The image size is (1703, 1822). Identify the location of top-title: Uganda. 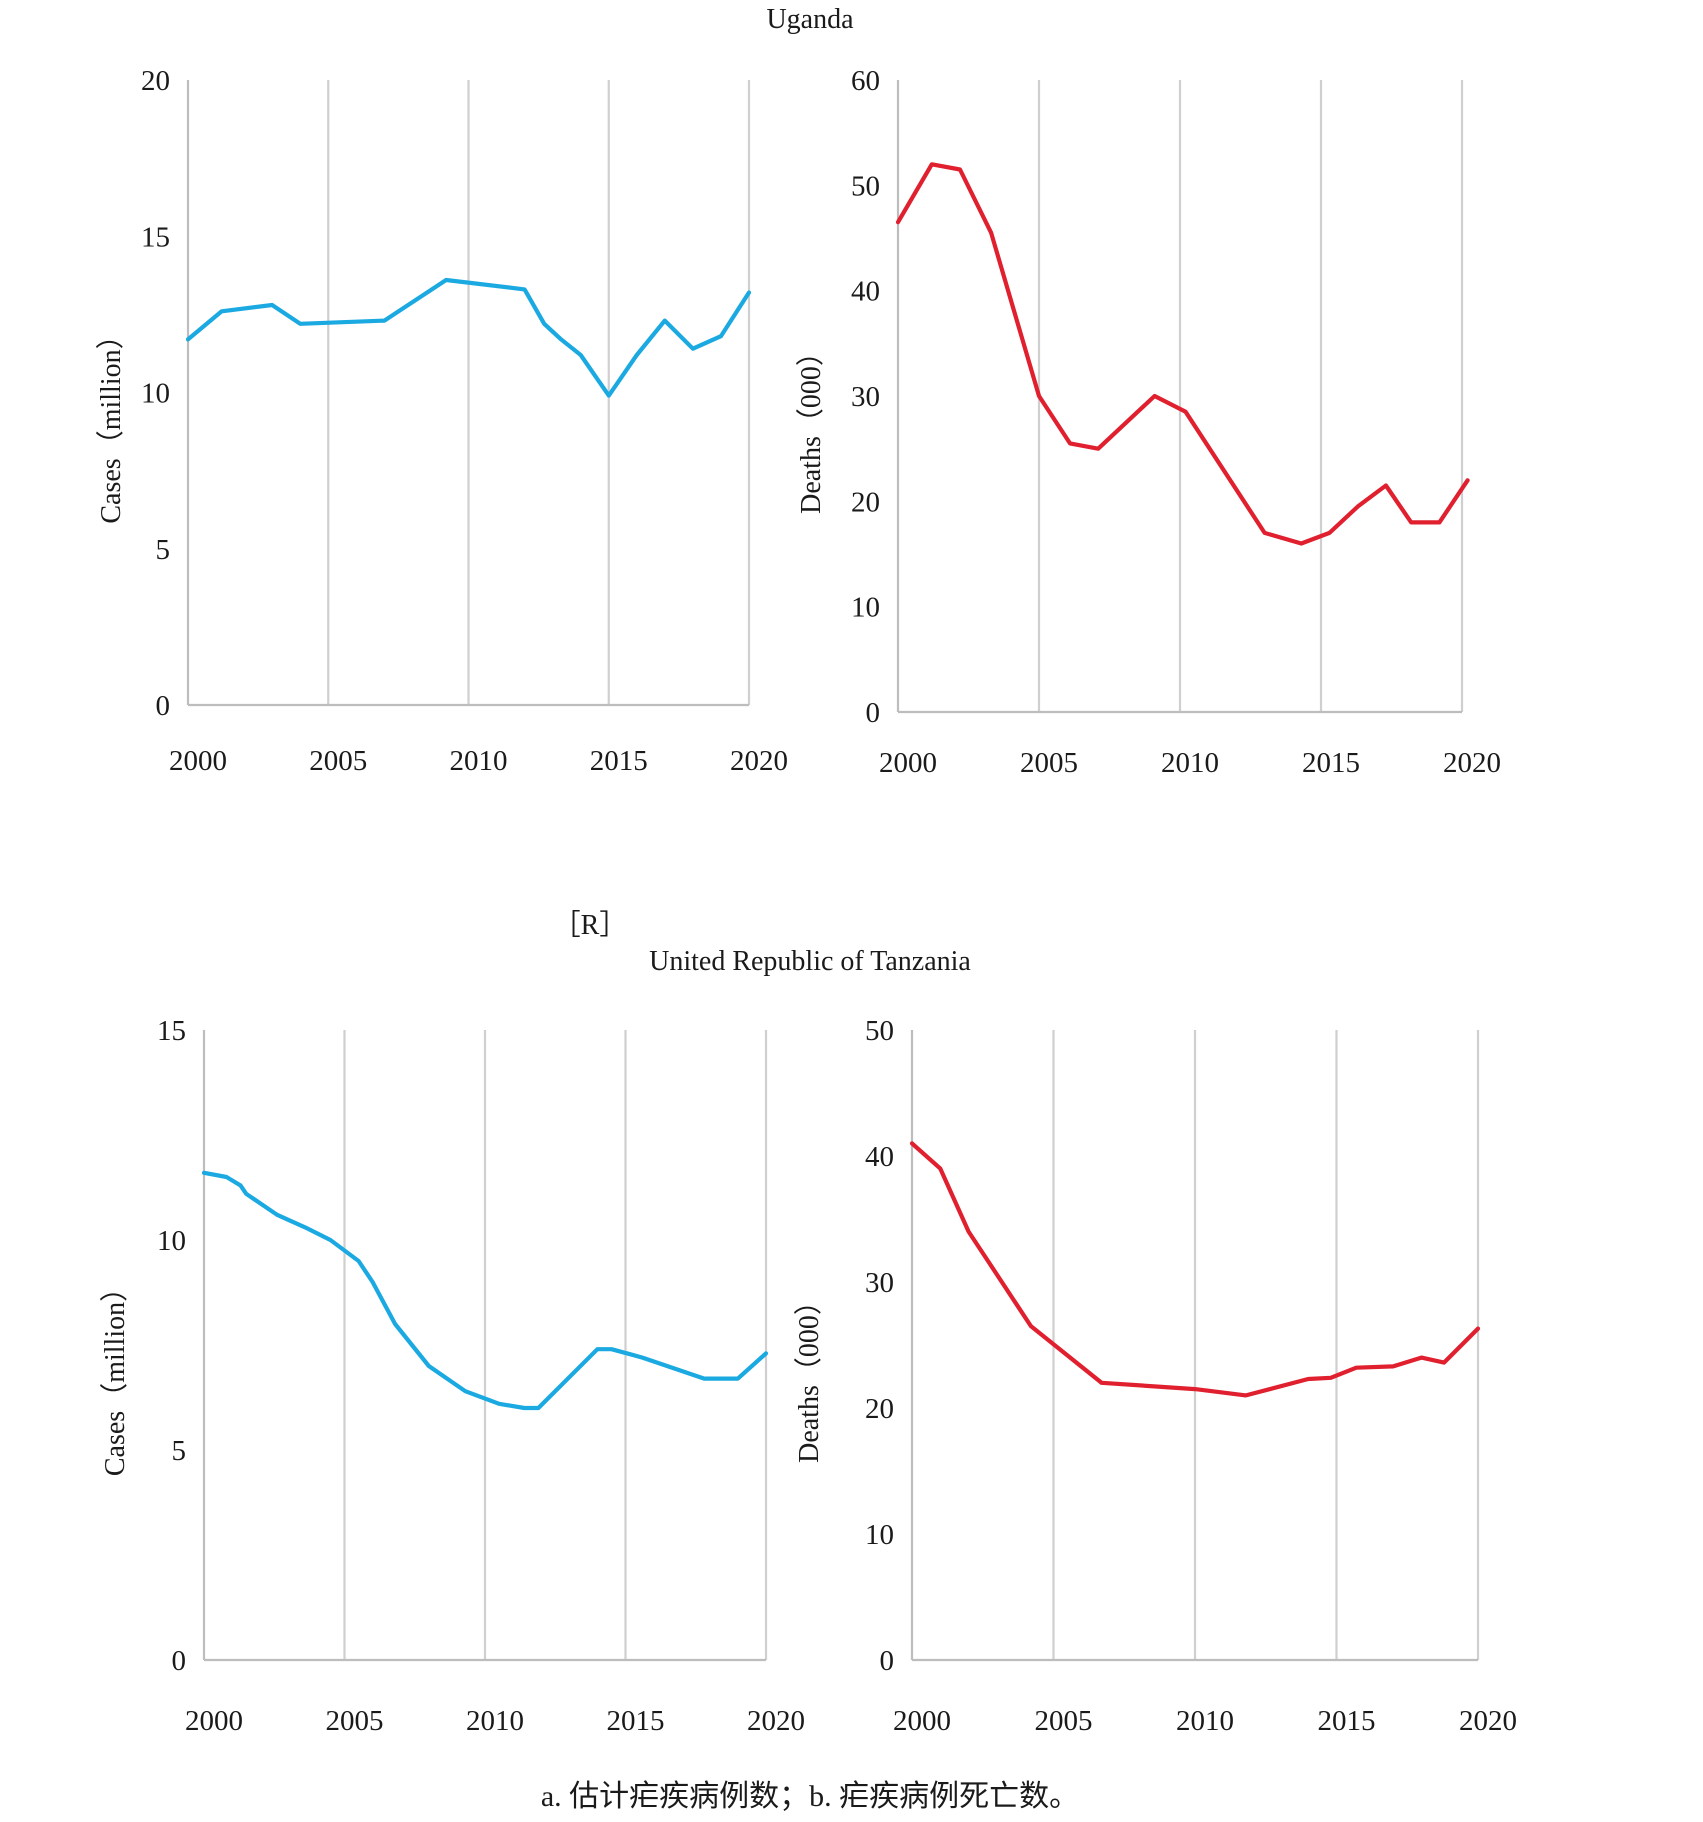
(810, 19).